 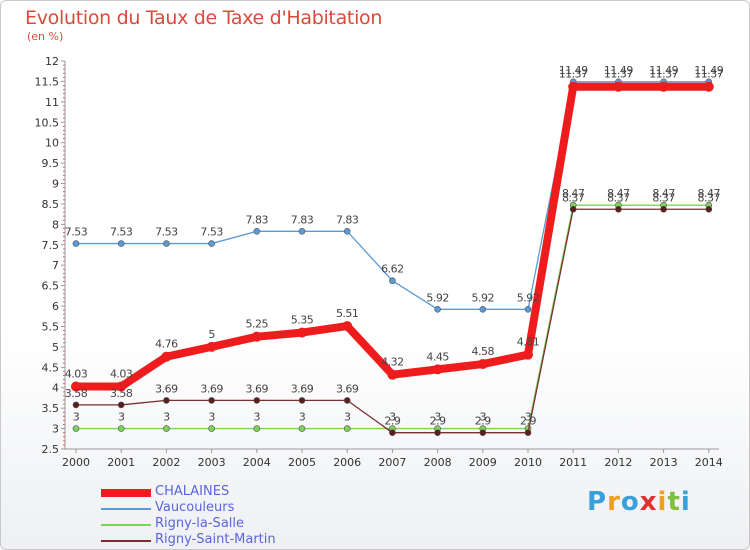 I want to click on legend-swatch-vaucouleurs, so click(x=126, y=509).